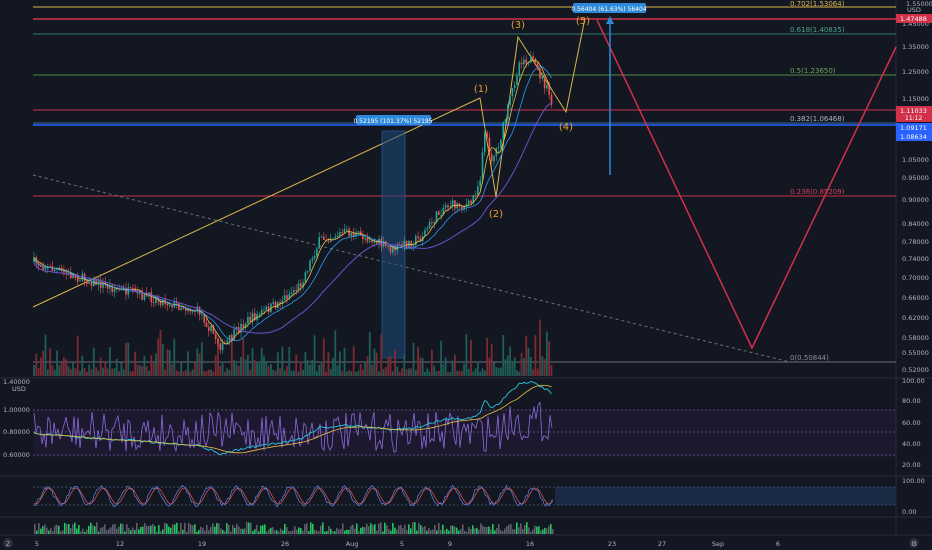 The image size is (932, 550). I want to click on date-tick: 16, so click(530, 544).